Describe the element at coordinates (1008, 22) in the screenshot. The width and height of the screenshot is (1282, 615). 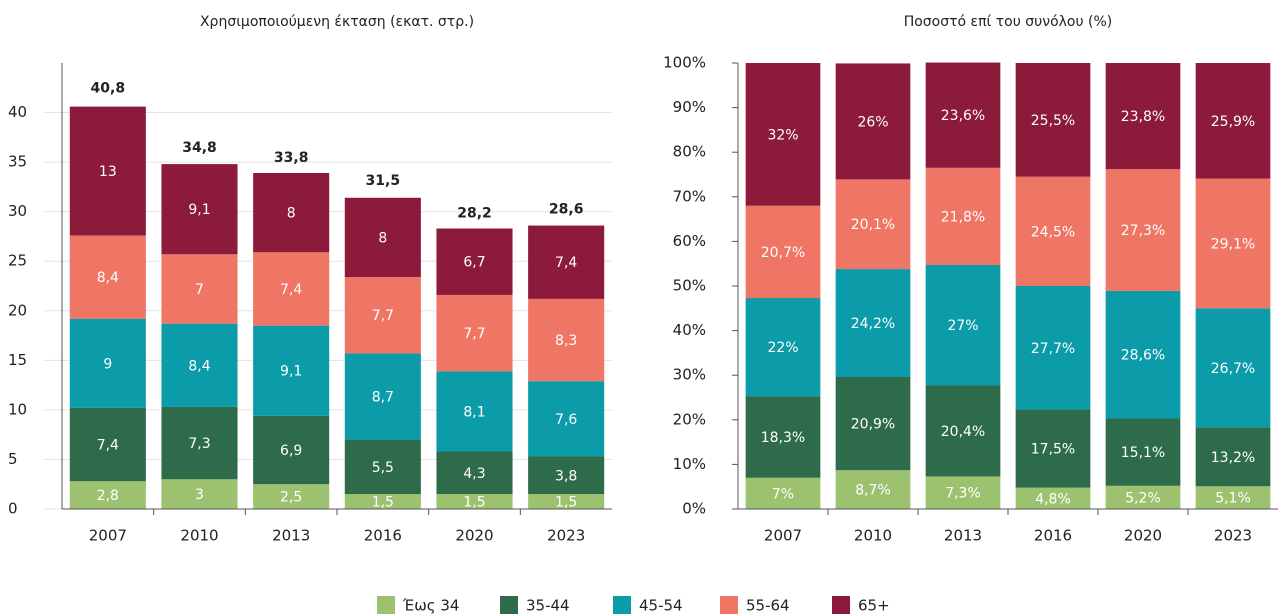
I see `chart-title: Ποσοστό επί του συνόλου (%)` at that location.